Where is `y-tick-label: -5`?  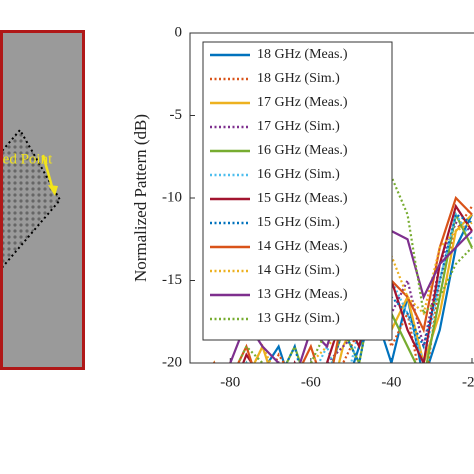
y-tick-label: -5 is located at coordinates (176, 115).